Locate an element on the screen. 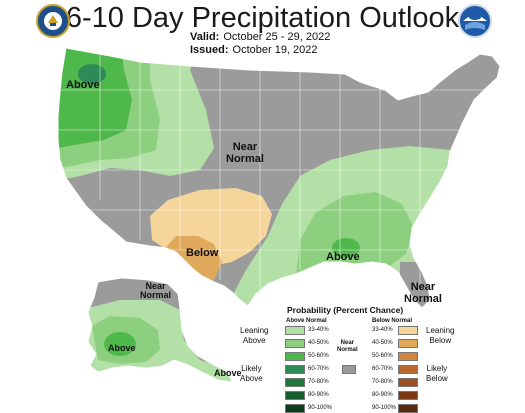  legend-leaning-below: Leaning Below is located at coordinates (440, 335).